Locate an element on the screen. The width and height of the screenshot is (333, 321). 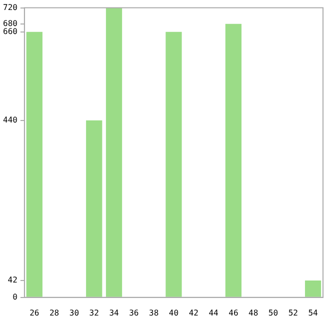
x-tick-label: 38 is located at coordinates (154, 313).